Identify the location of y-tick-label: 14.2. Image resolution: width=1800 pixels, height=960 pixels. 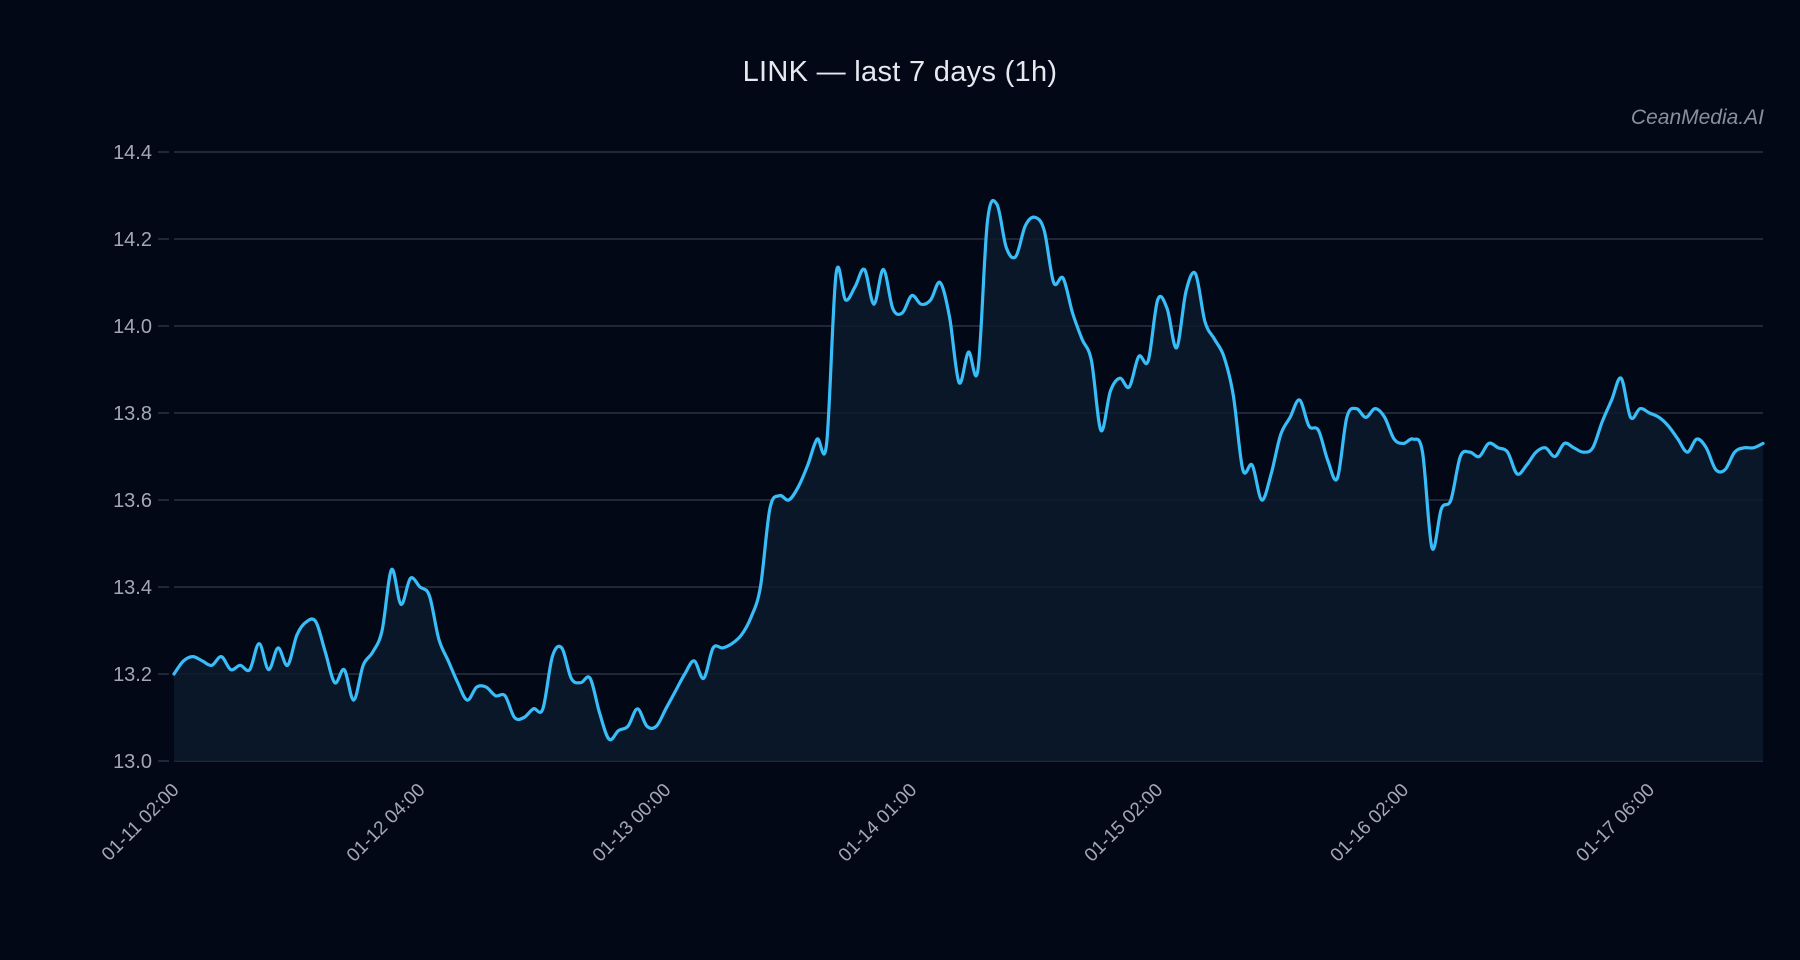
(132, 240).